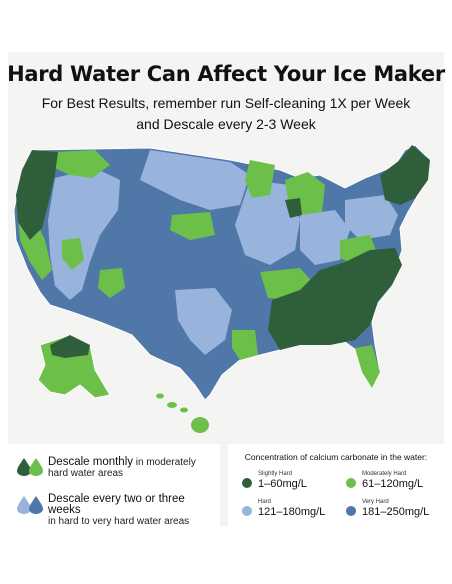 Image resolution: width=452 pixels, height=584 pixels. I want to click on region-hard-north-plains, so click(195, 180).